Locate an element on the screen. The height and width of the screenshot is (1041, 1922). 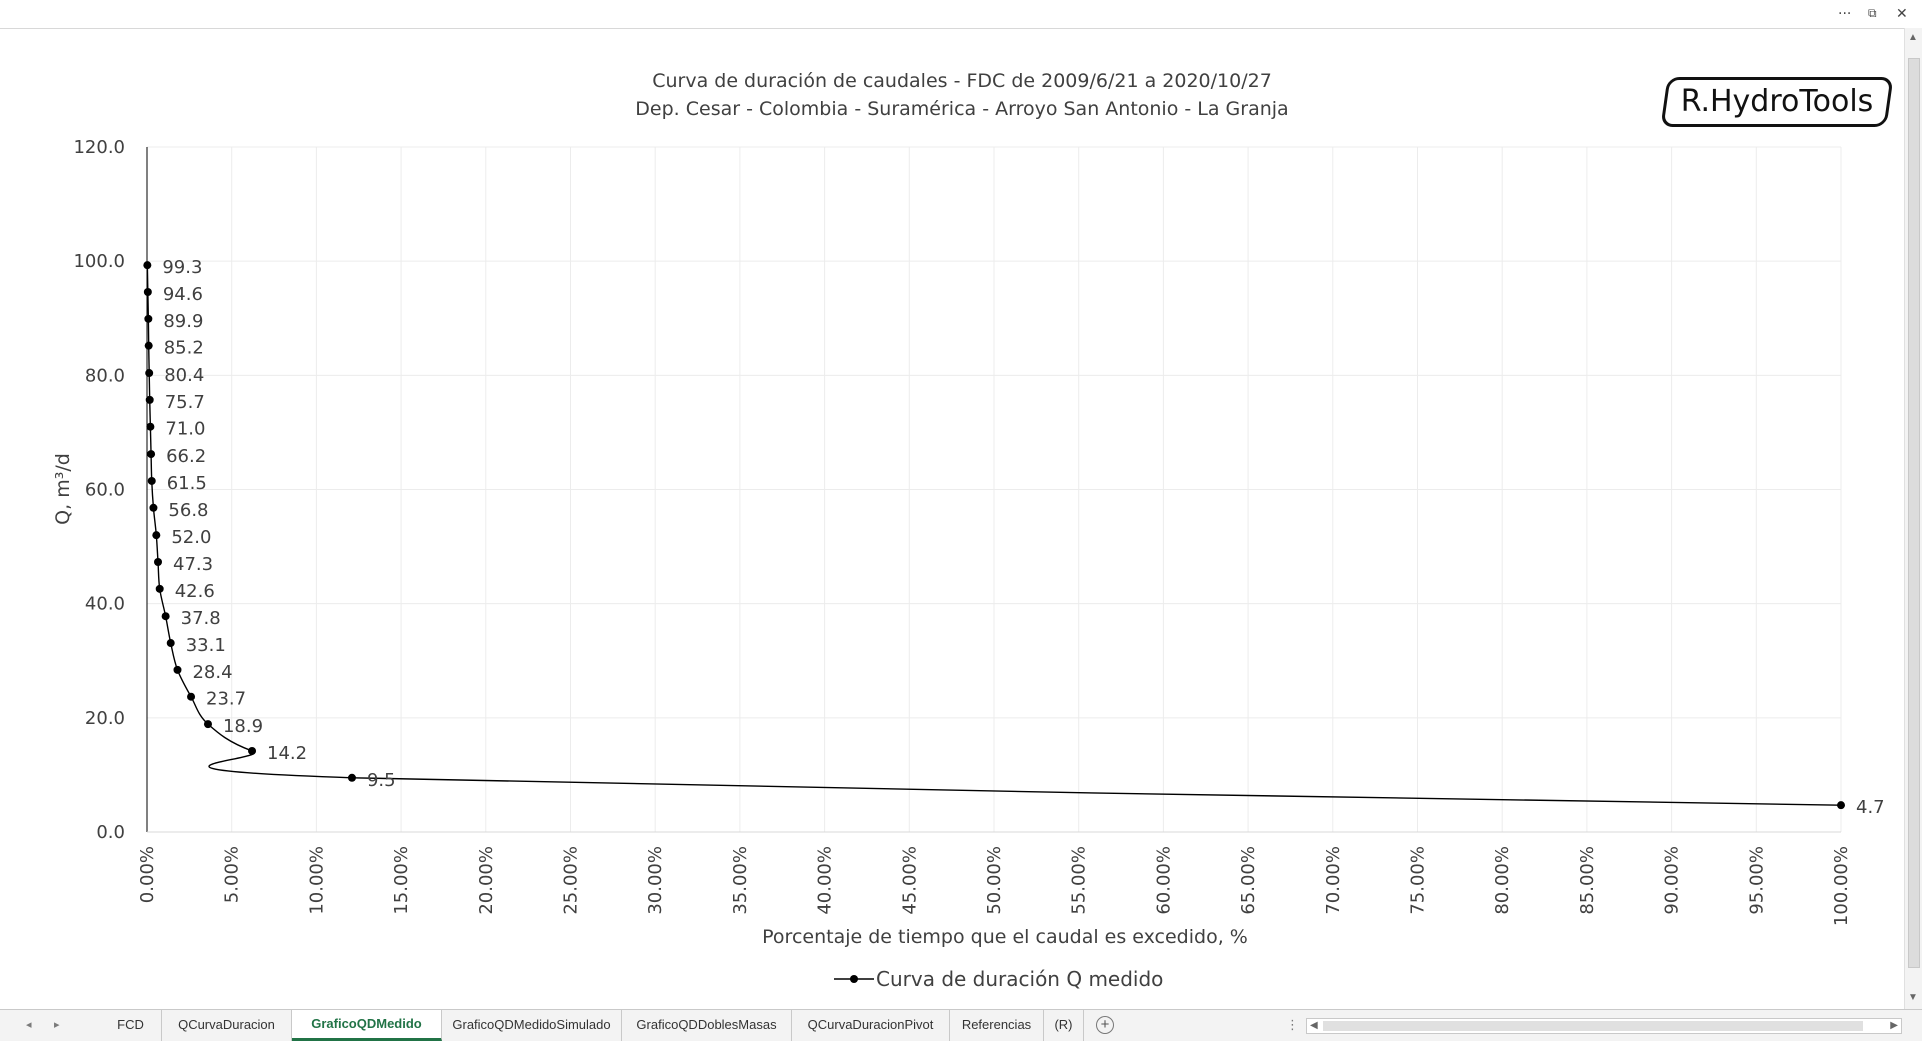
data-label: 33.1 is located at coordinates (206, 645).